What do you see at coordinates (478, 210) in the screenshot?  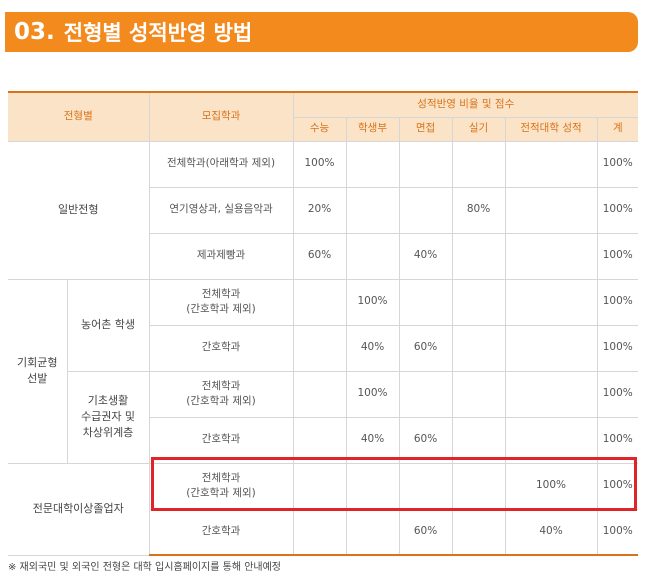 I see `value-cell: 80%` at bounding box center [478, 210].